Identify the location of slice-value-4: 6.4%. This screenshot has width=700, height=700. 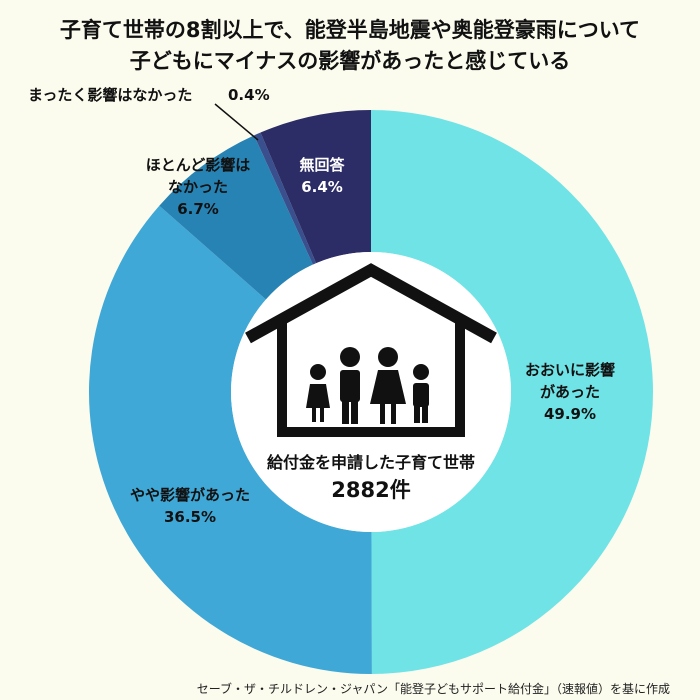
(322, 187).